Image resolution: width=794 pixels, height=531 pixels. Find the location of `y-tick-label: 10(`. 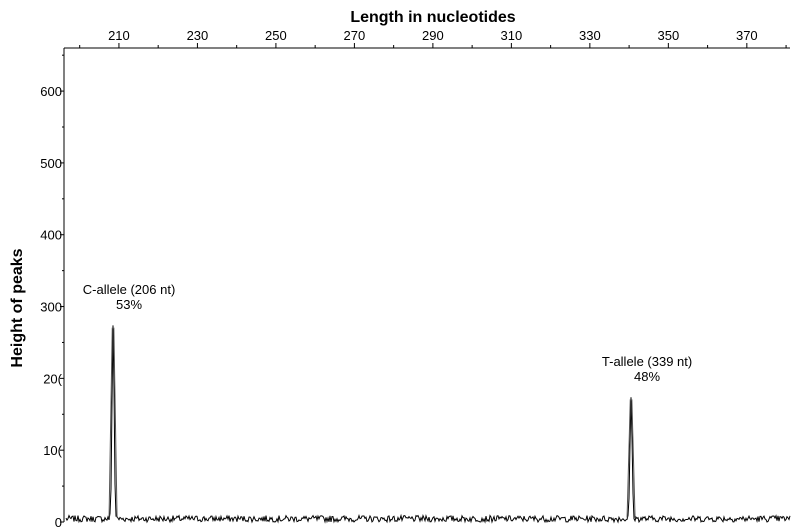

y-tick-label: 10( is located at coordinates (52, 450).